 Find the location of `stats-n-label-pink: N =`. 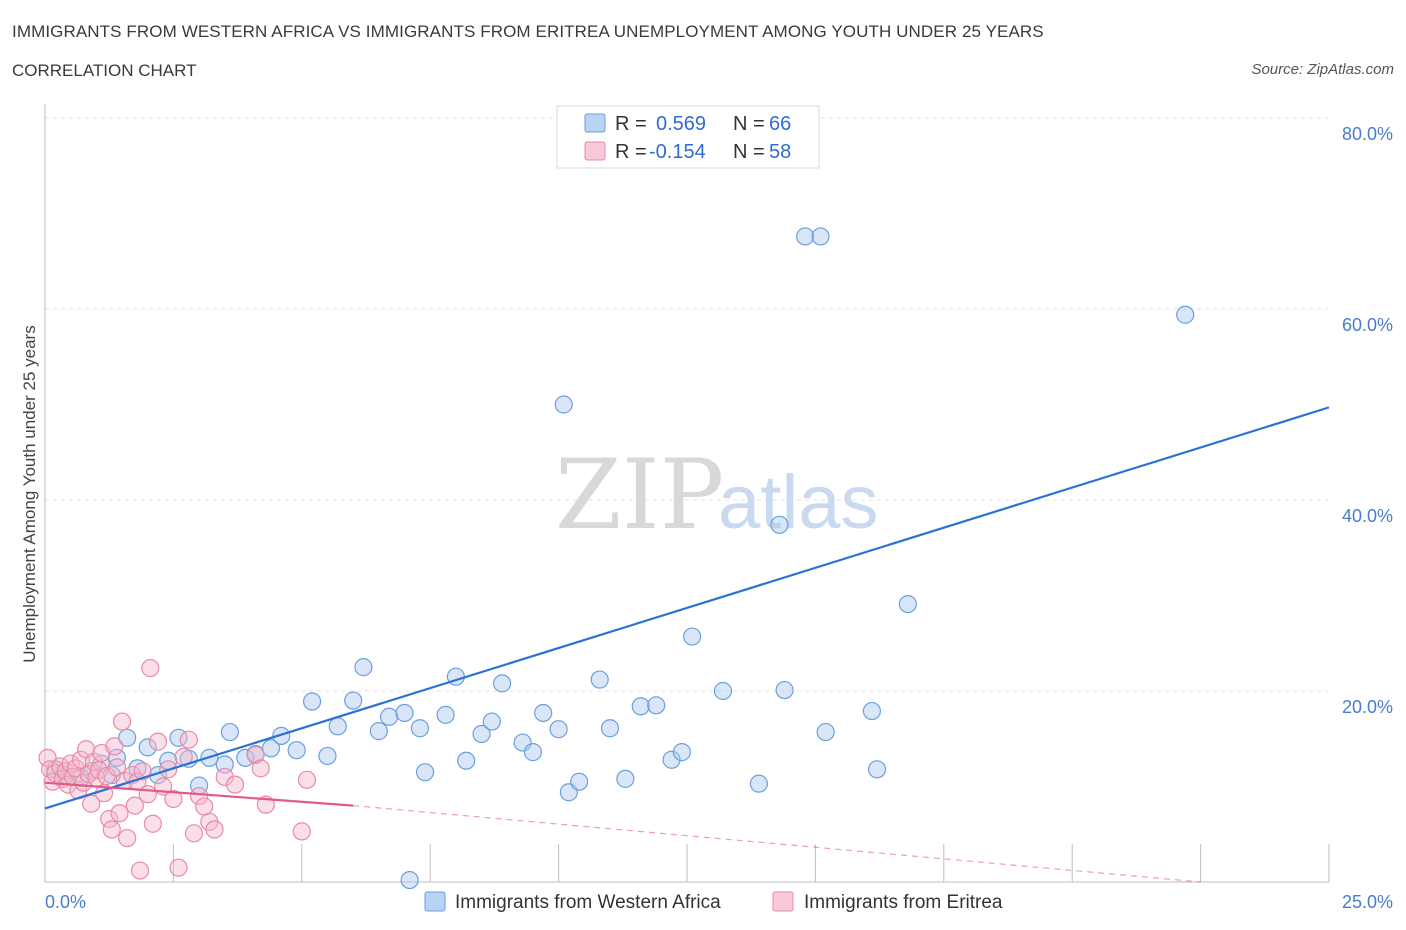

stats-n-label-pink: N = is located at coordinates (749, 152).